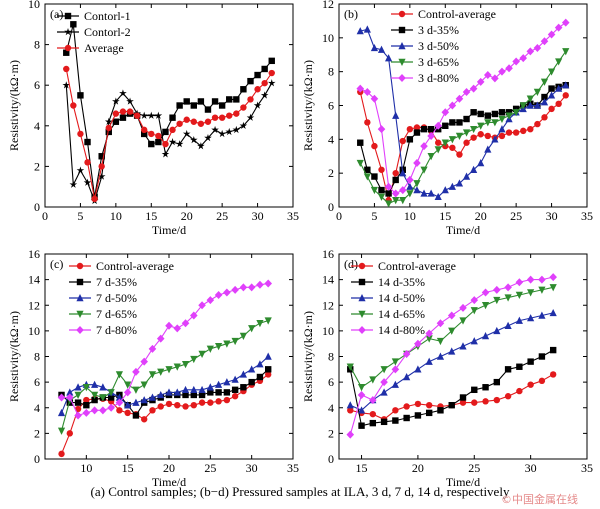 The height and width of the screenshot is (509, 600). What do you see at coordinates (438, 30) in the screenshot?
I see `legend-label: 3 d-35%` at bounding box center [438, 30].